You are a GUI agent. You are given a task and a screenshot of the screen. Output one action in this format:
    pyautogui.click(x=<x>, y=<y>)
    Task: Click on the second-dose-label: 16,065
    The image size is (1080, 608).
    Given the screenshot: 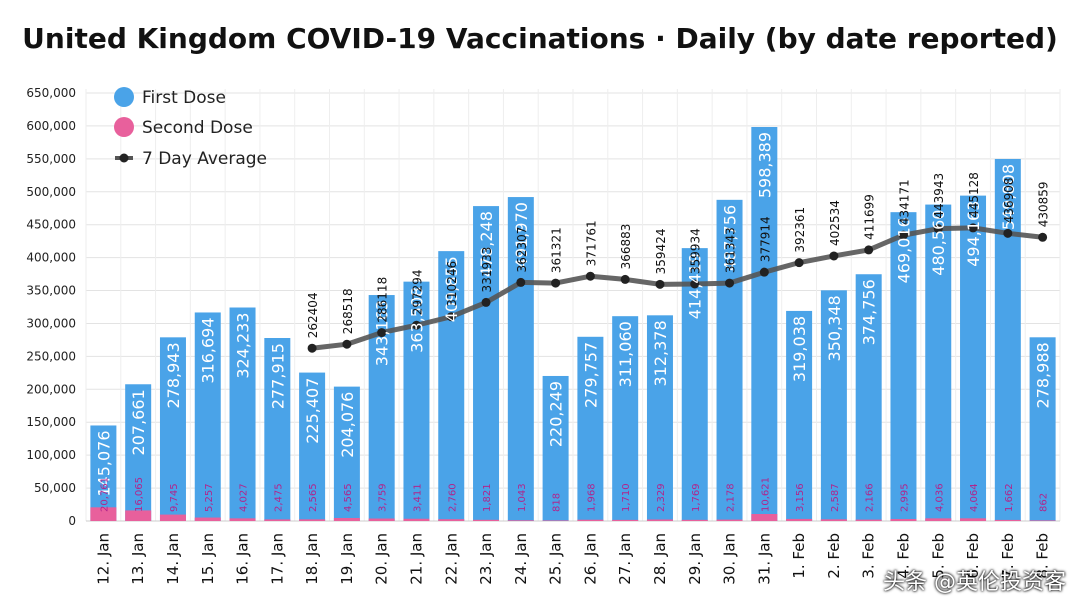 What is the action you would take?
    pyautogui.click(x=139, y=494)
    